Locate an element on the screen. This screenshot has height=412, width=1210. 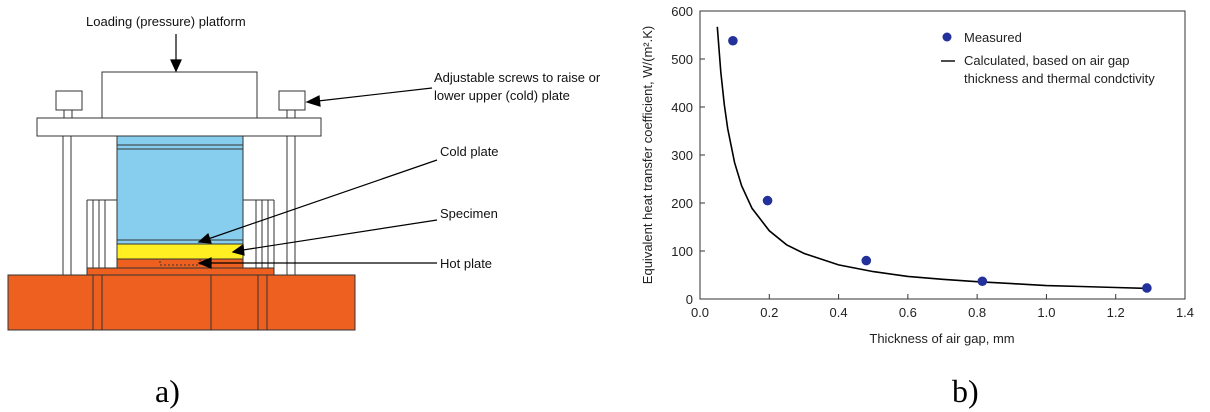
top-crossbar is located at coordinates (179, 127).